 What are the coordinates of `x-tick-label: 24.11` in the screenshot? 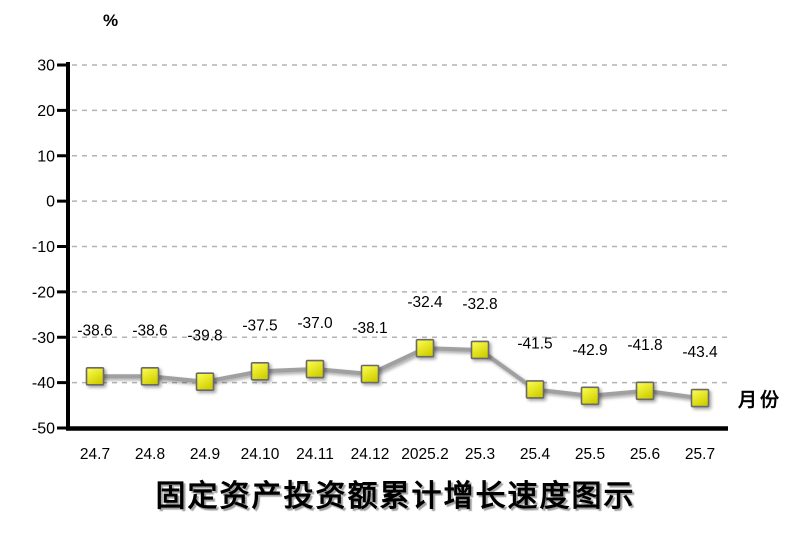 It's located at (315, 454).